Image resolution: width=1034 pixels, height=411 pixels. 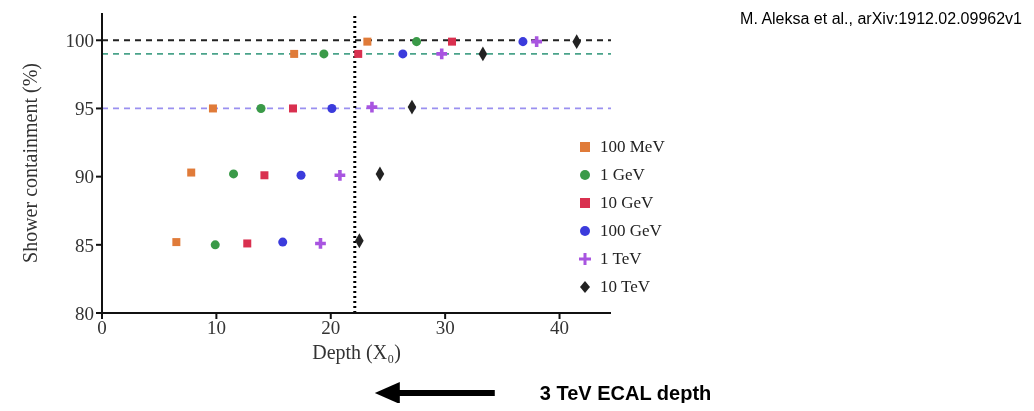 What do you see at coordinates (631, 231) in the screenshot?
I see `legend-label: 100 GeV` at bounding box center [631, 231].